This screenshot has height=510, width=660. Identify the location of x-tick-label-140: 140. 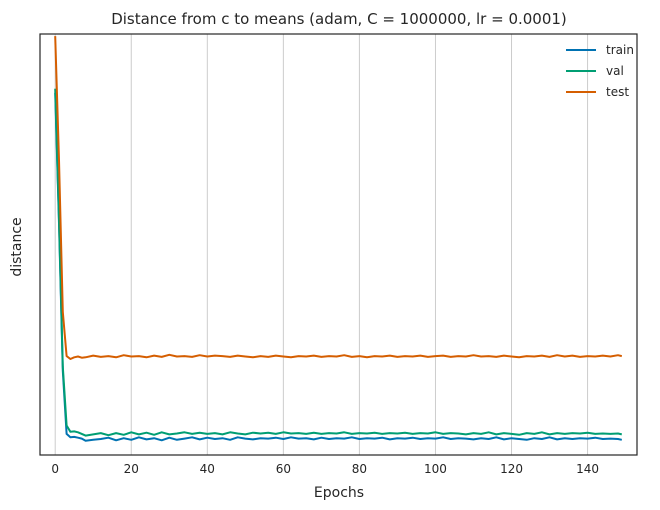
(587, 469).